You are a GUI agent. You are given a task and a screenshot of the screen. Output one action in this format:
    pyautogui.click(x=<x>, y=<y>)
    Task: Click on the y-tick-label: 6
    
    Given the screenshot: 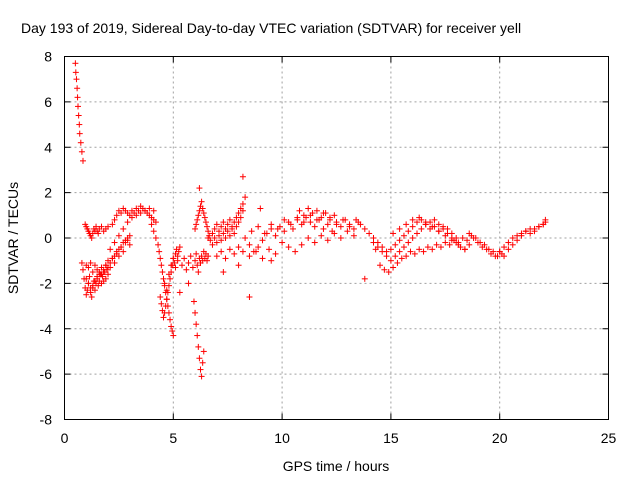 What is the action you would take?
    pyautogui.click(x=48, y=102)
    